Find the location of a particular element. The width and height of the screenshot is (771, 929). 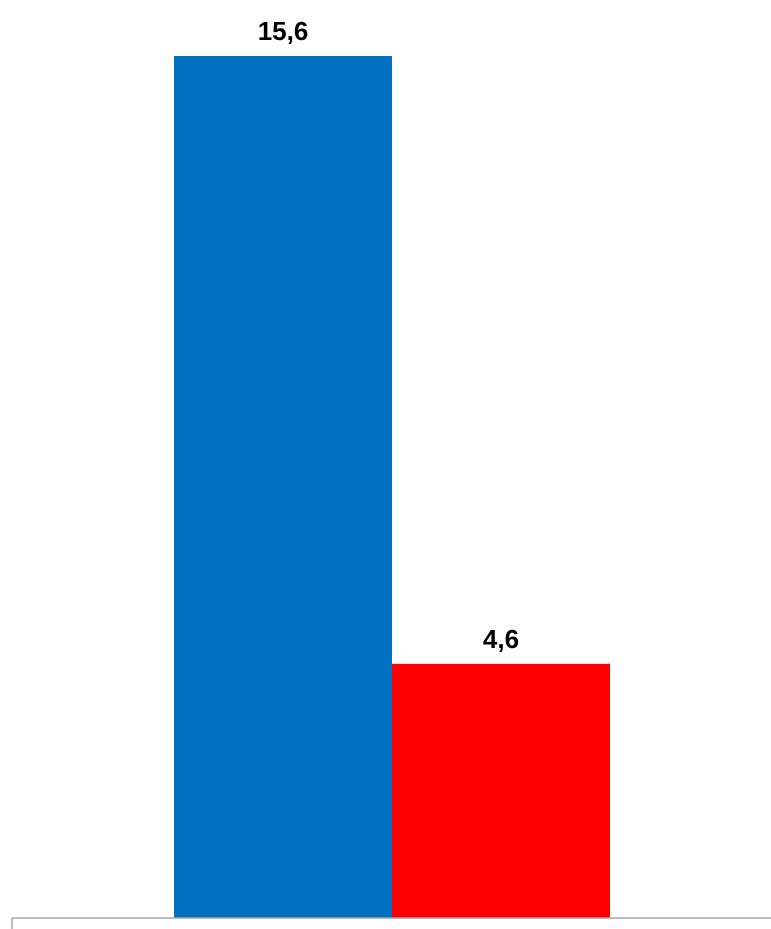

data-label-2: 4,6 is located at coordinates (501, 639).